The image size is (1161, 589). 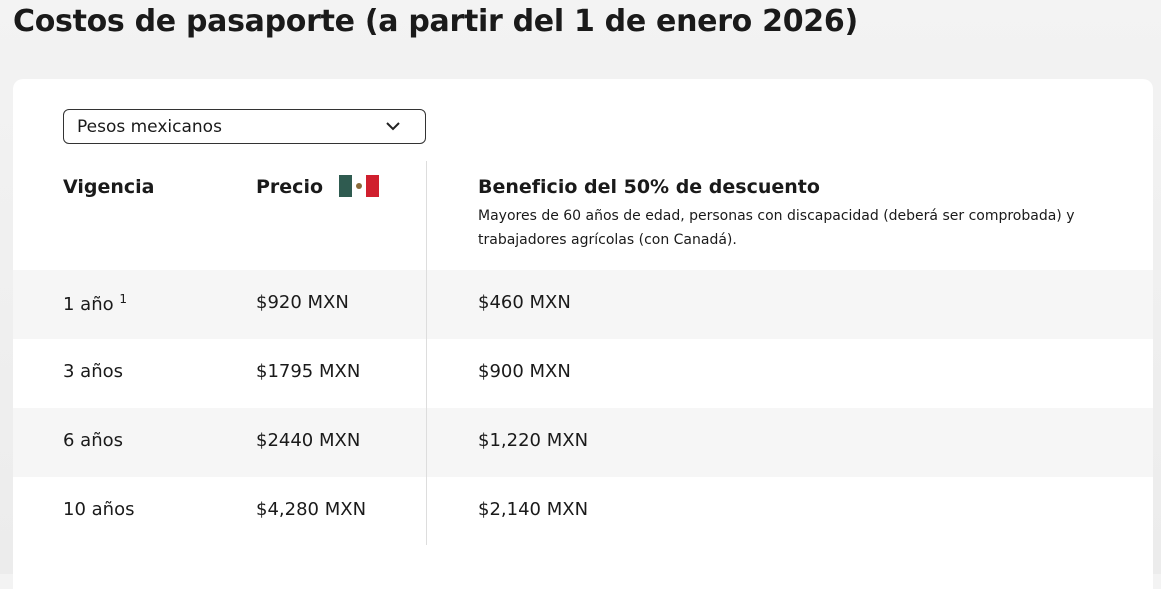 I want to click on cell-text: 3 años, so click(x=93, y=371).